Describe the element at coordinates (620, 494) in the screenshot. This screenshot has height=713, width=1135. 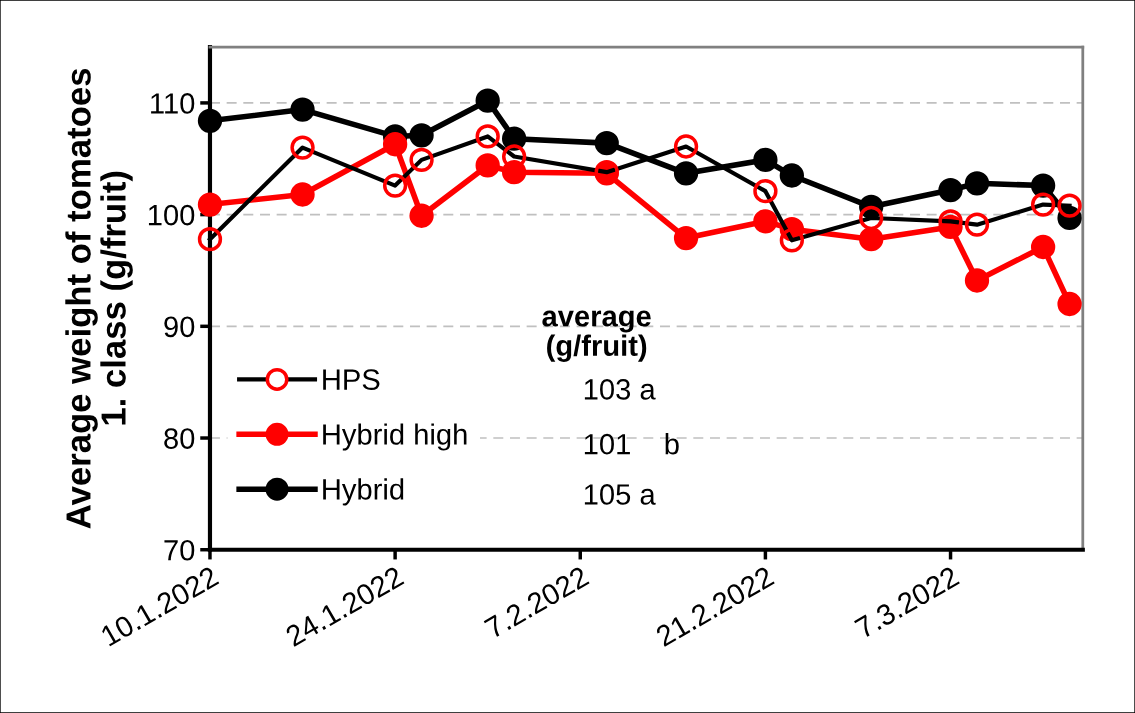
I see `annotation: 105 a` at that location.